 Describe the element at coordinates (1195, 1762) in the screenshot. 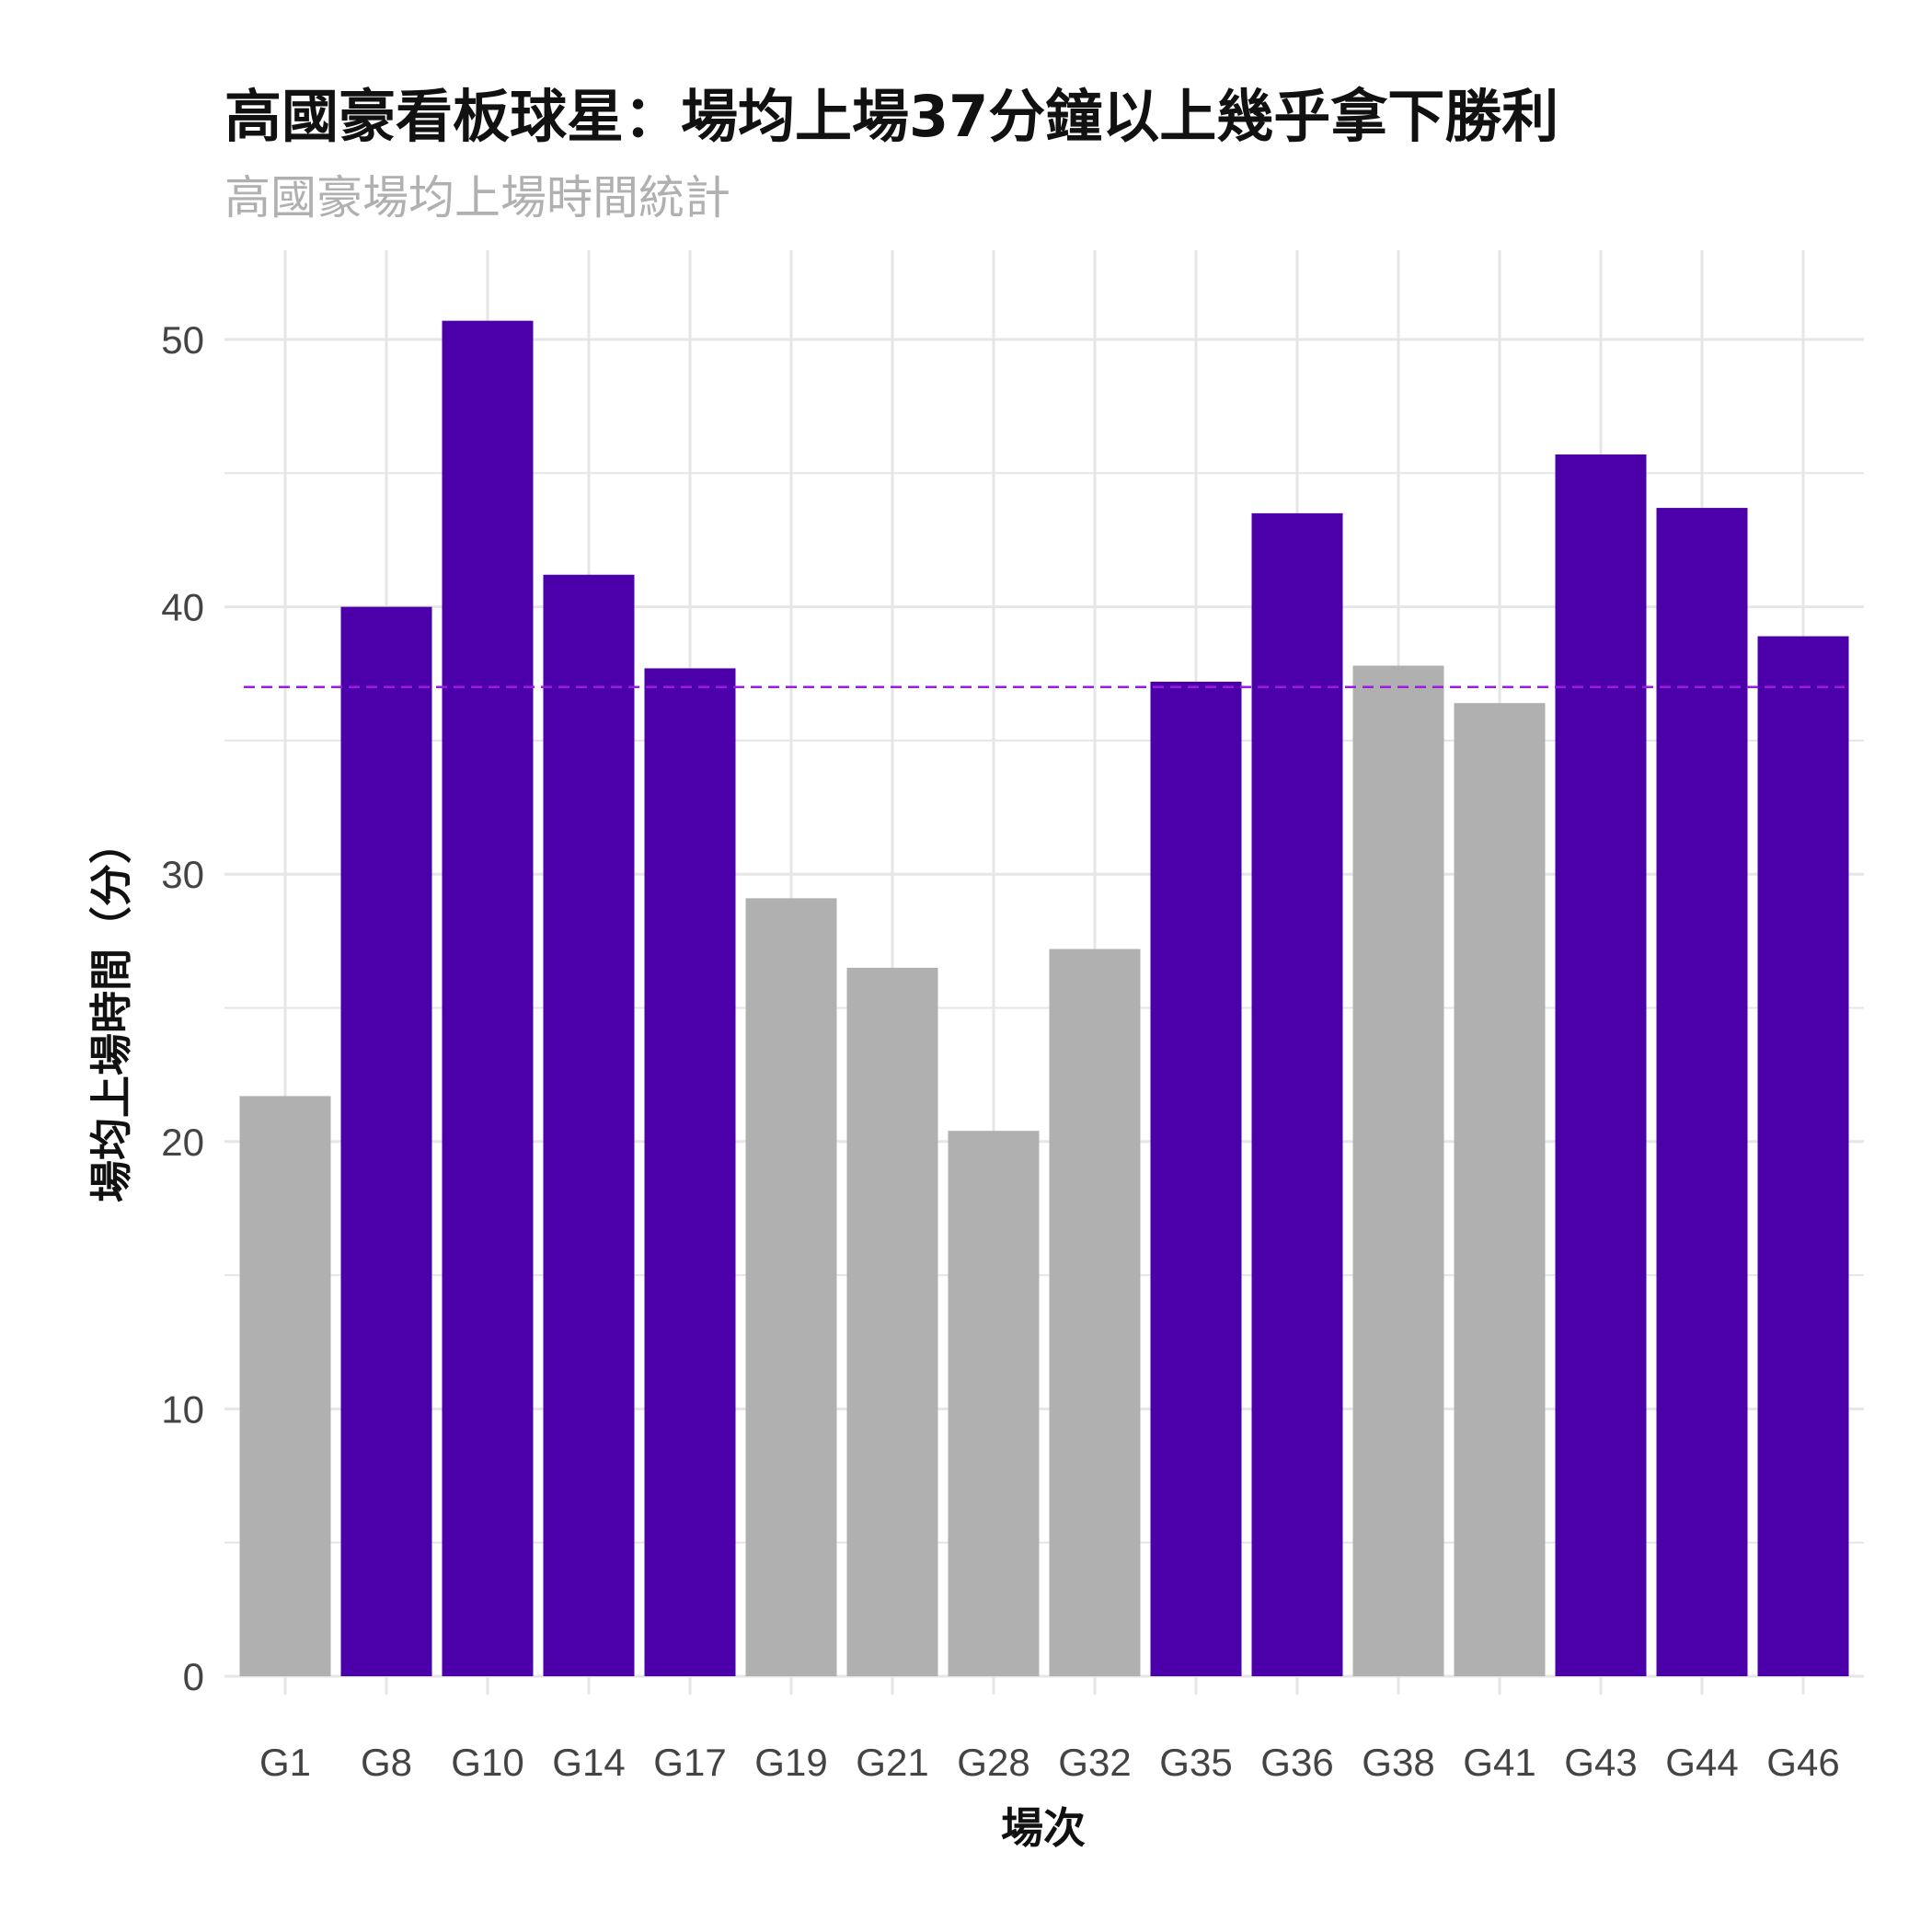

I see `x-tick-label: G35` at that location.